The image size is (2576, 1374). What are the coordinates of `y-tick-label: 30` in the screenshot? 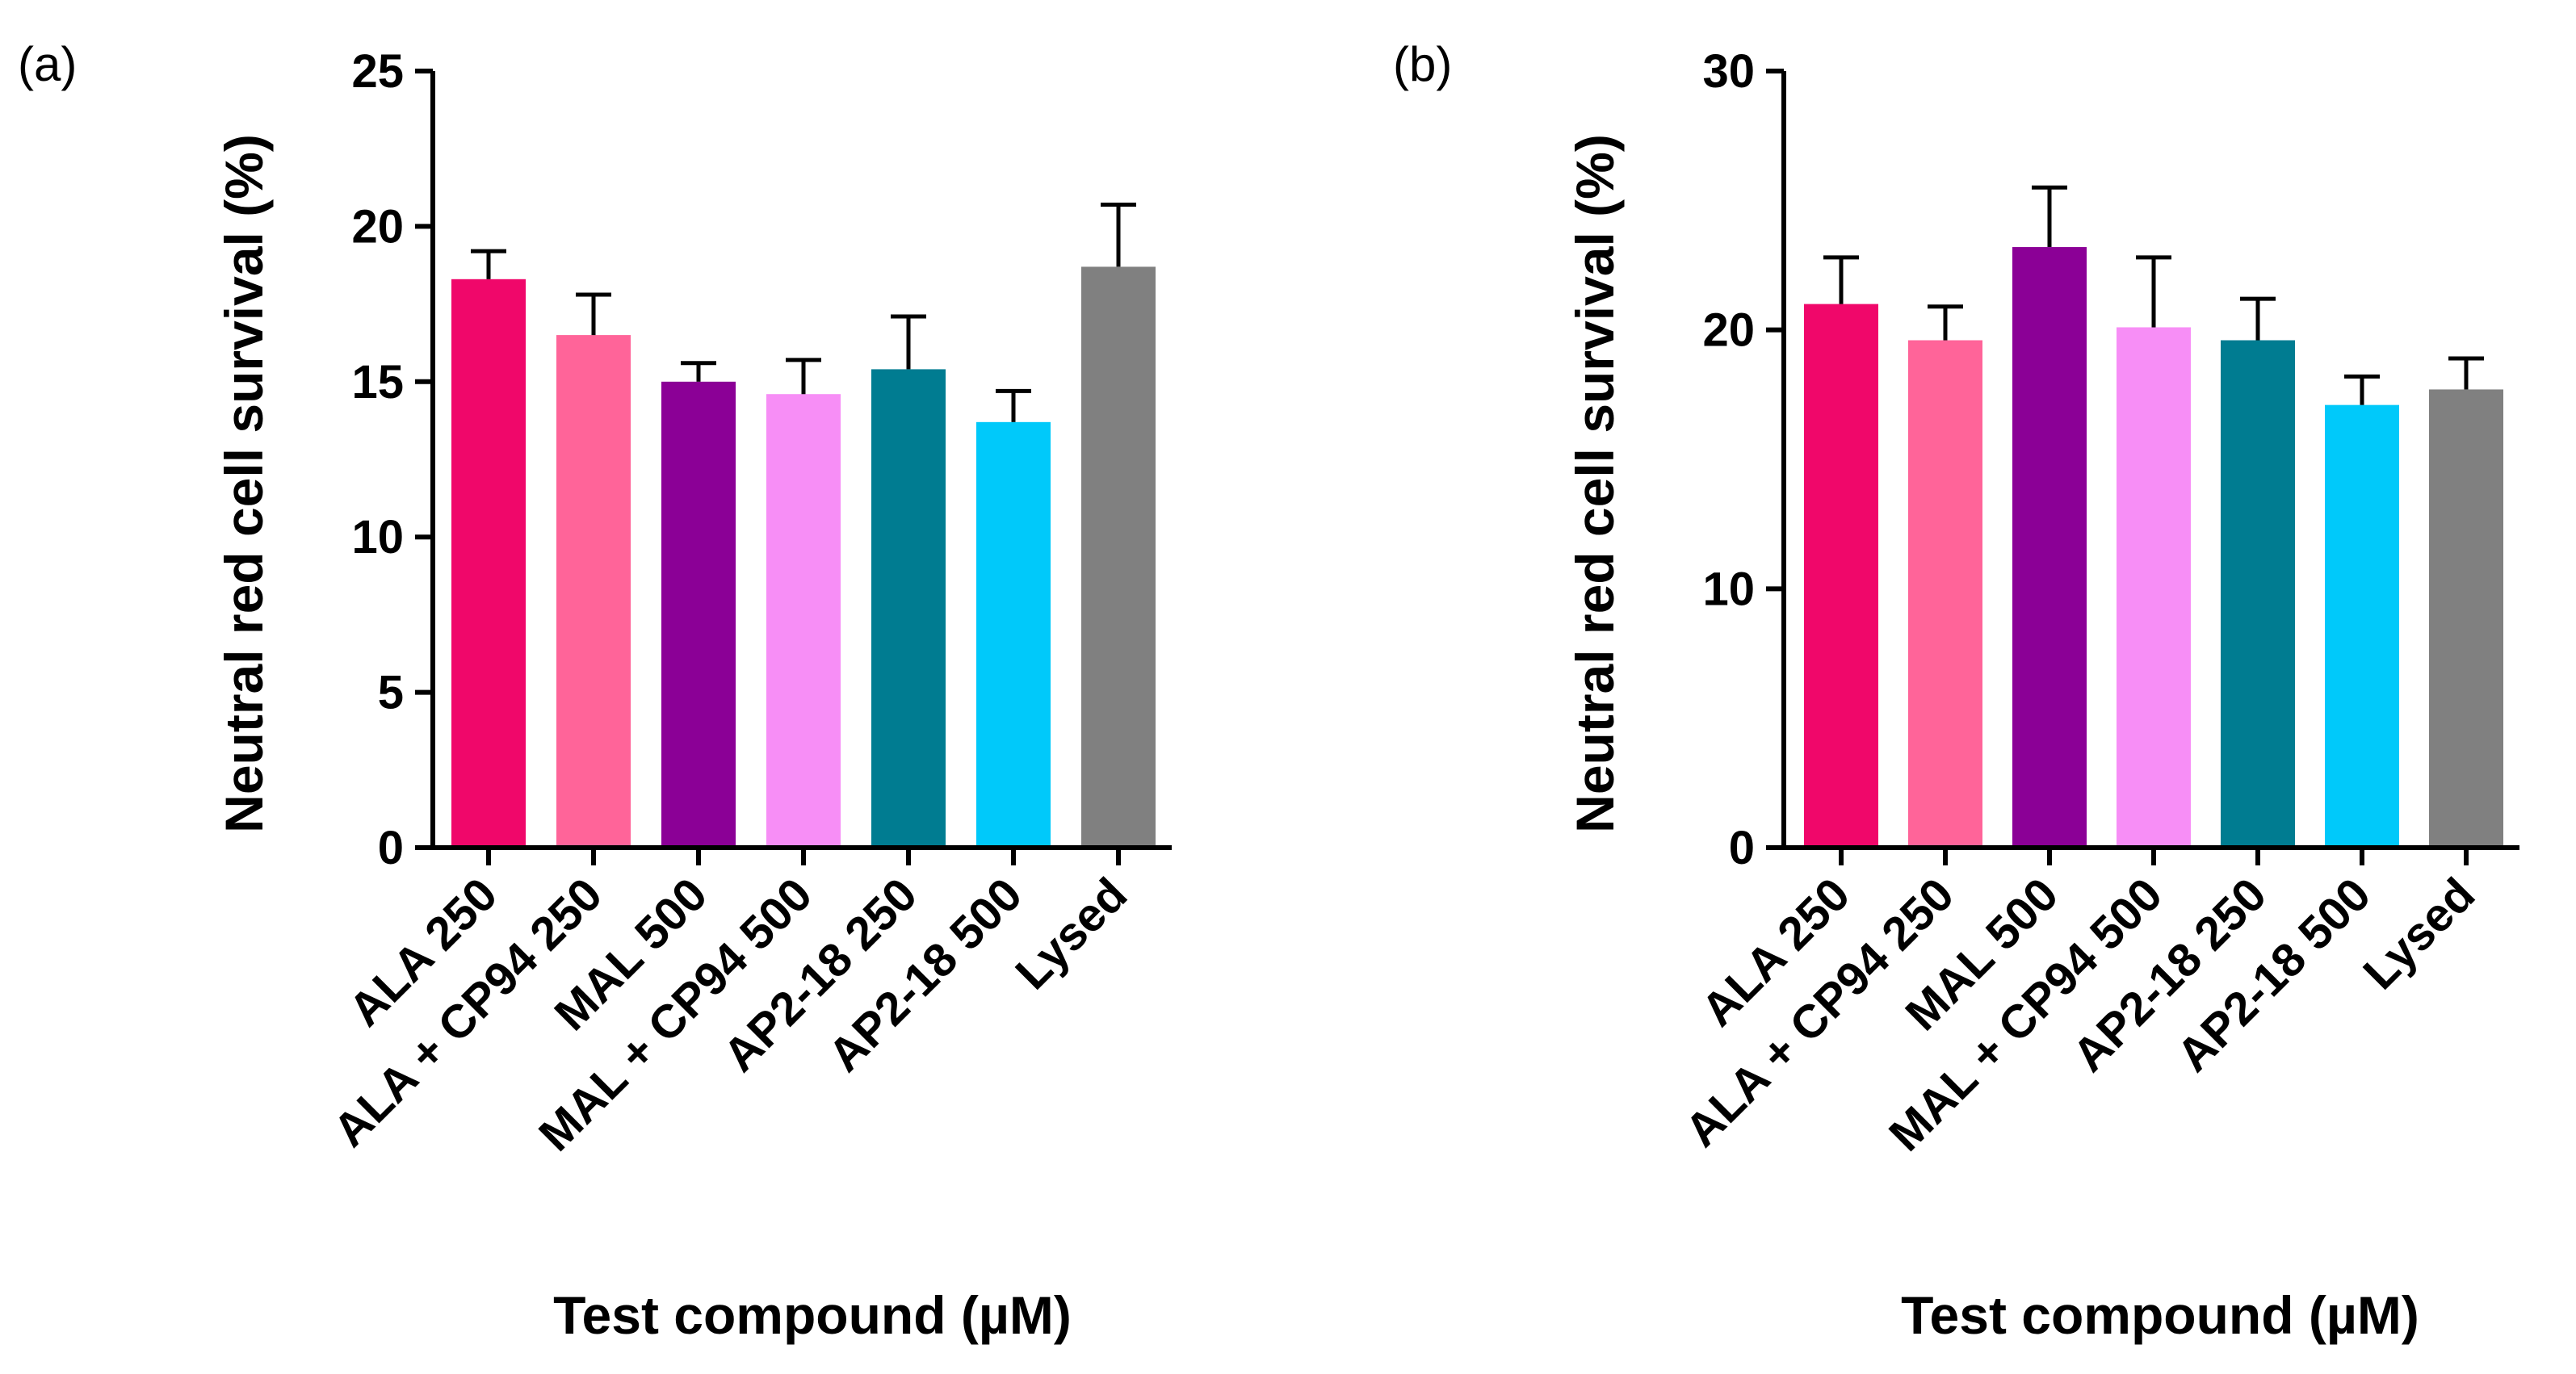 It's located at (1729, 71).